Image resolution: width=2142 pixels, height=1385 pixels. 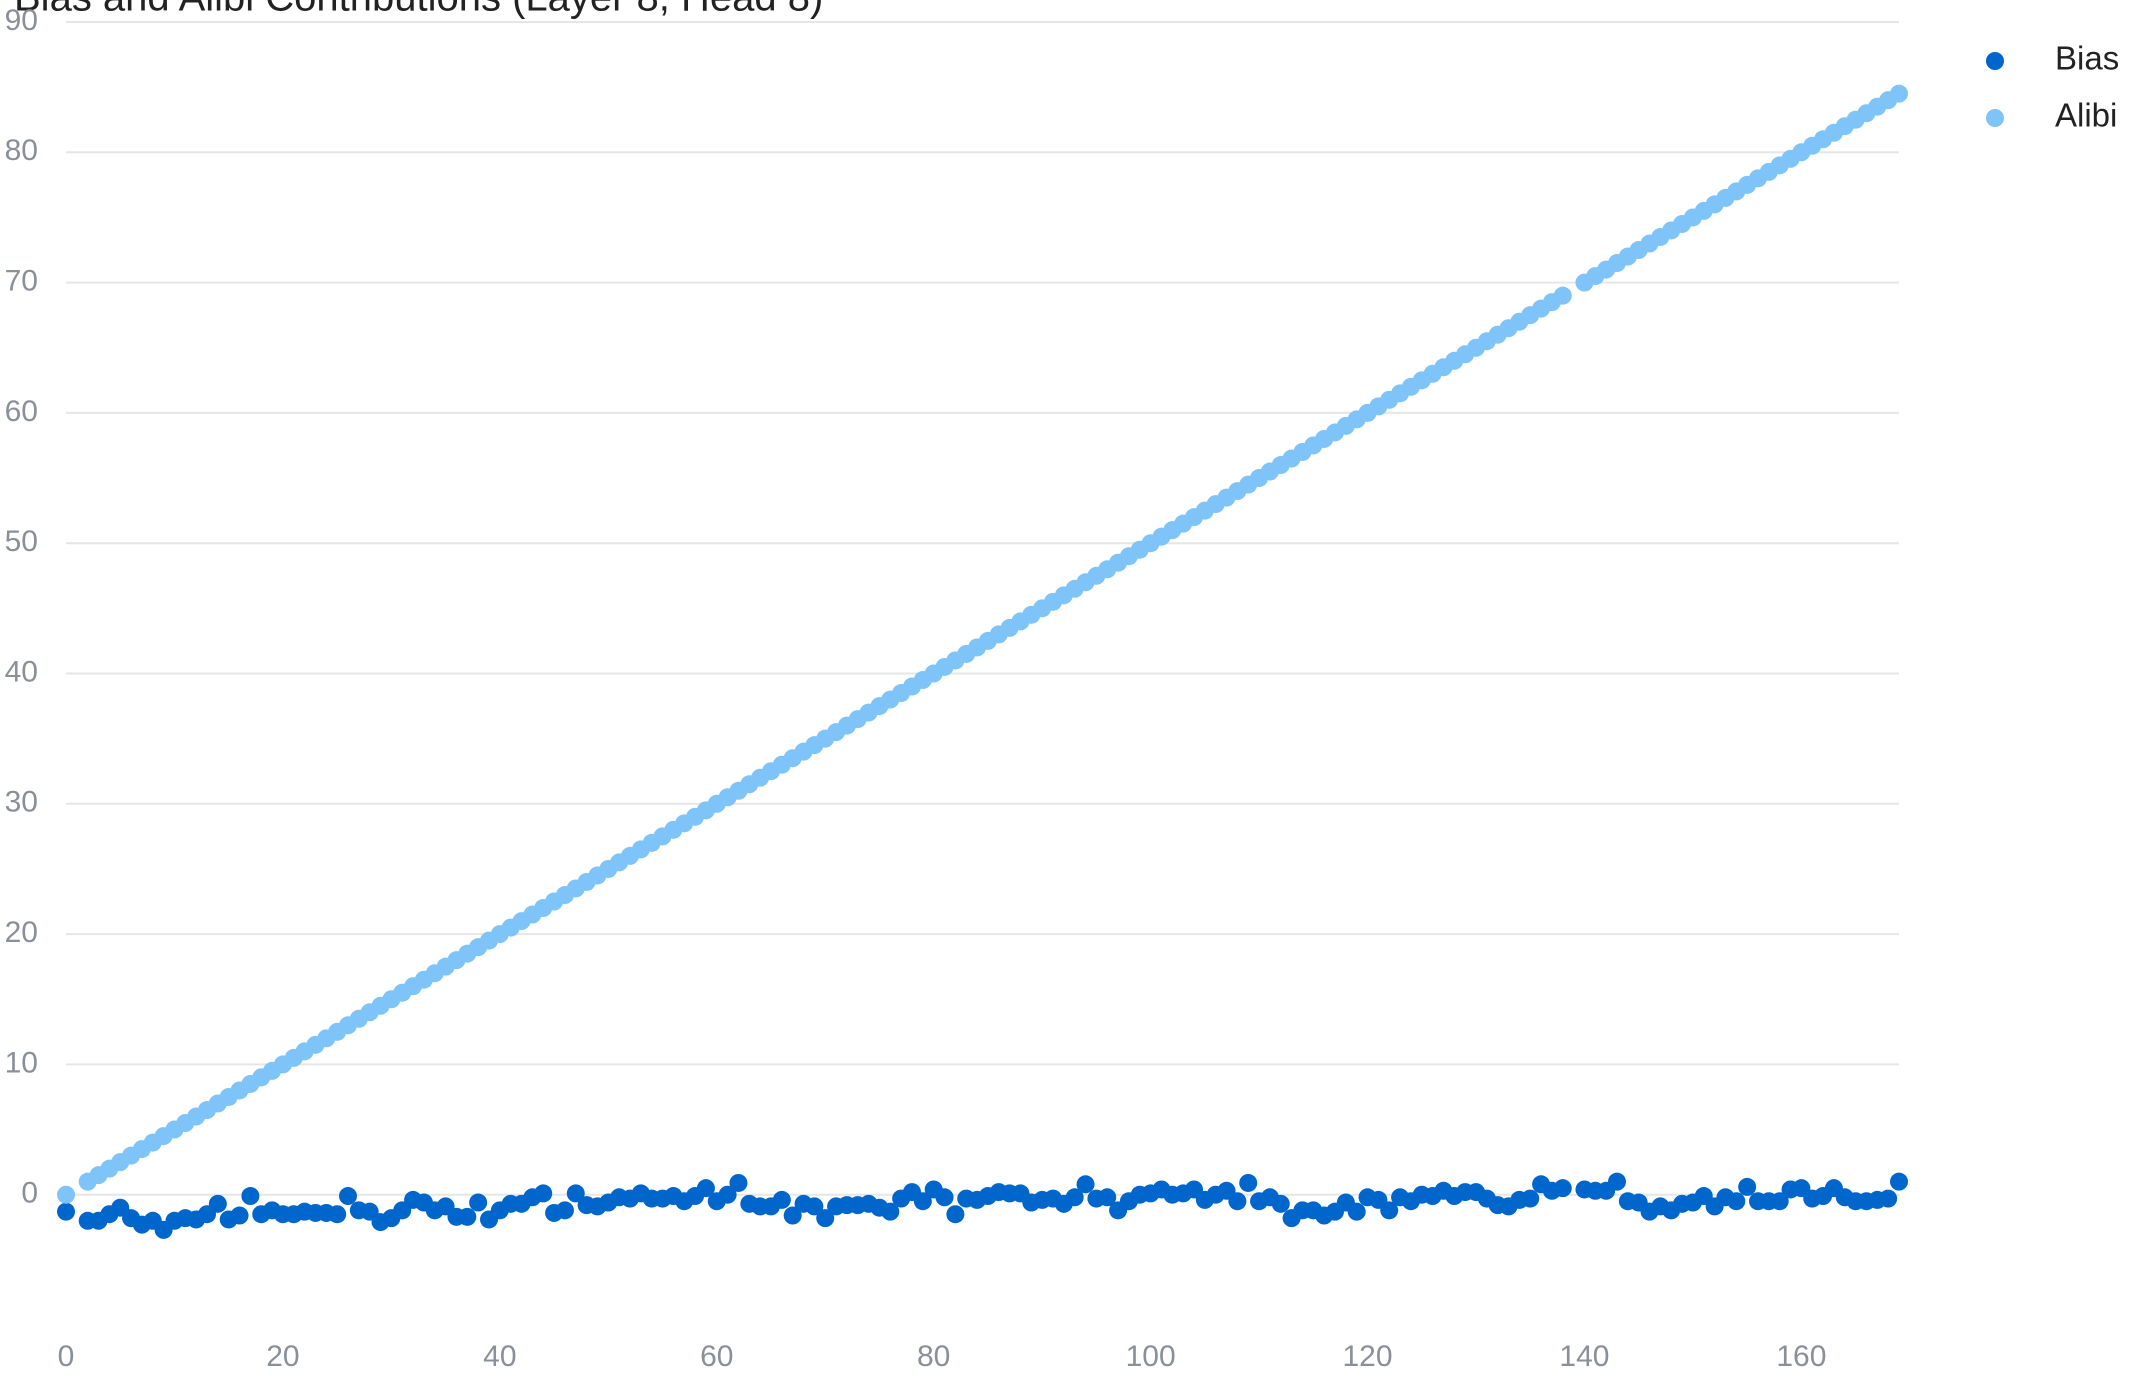 What do you see at coordinates (2087, 58) in the screenshot?
I see `legend-label: Bias` at bounding box center [2087, 58].